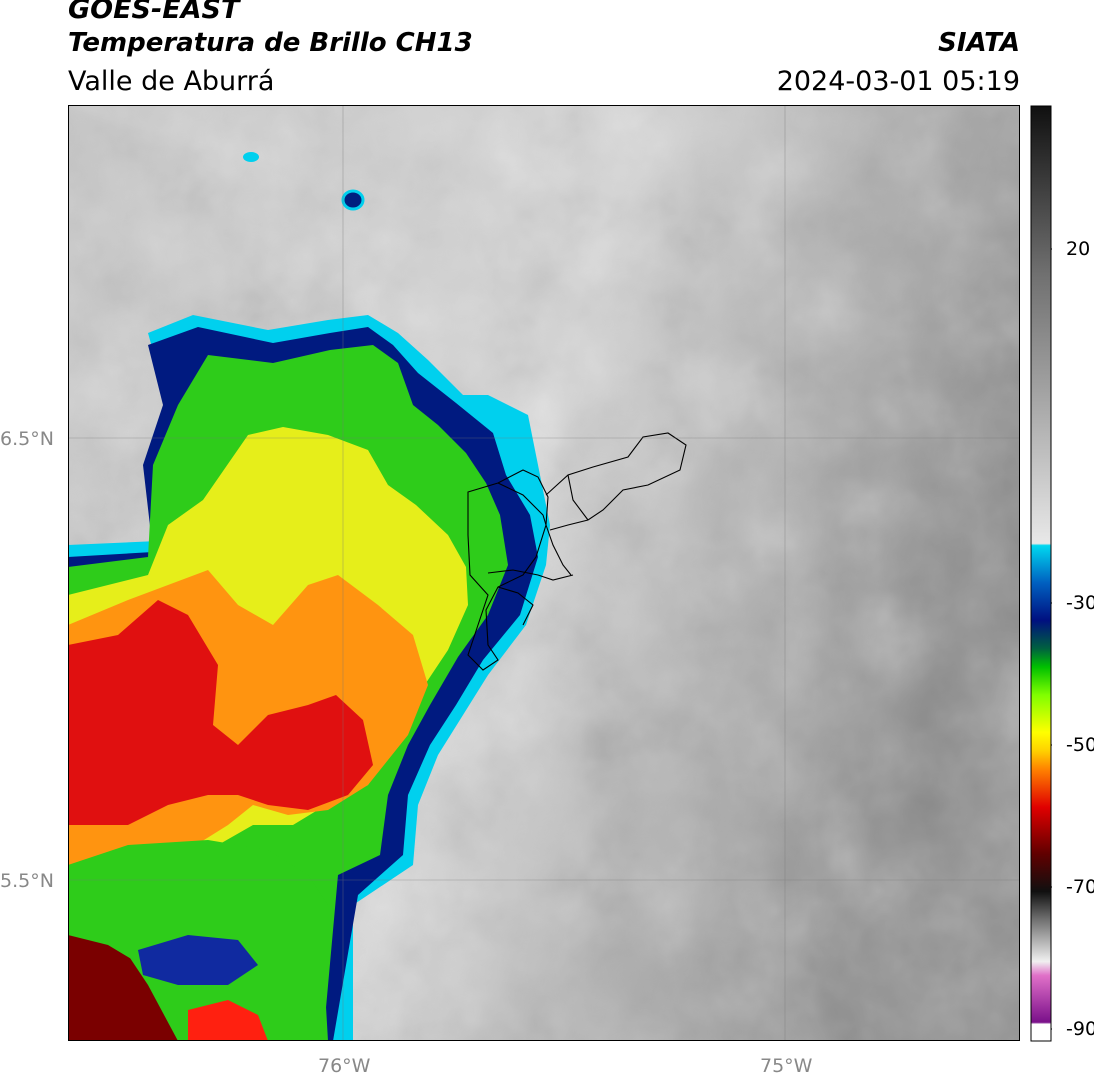  Describe the element at coordinates (27, 439) in the screenshot. I see `lat-label-6-5: 6.5°N` at that location.